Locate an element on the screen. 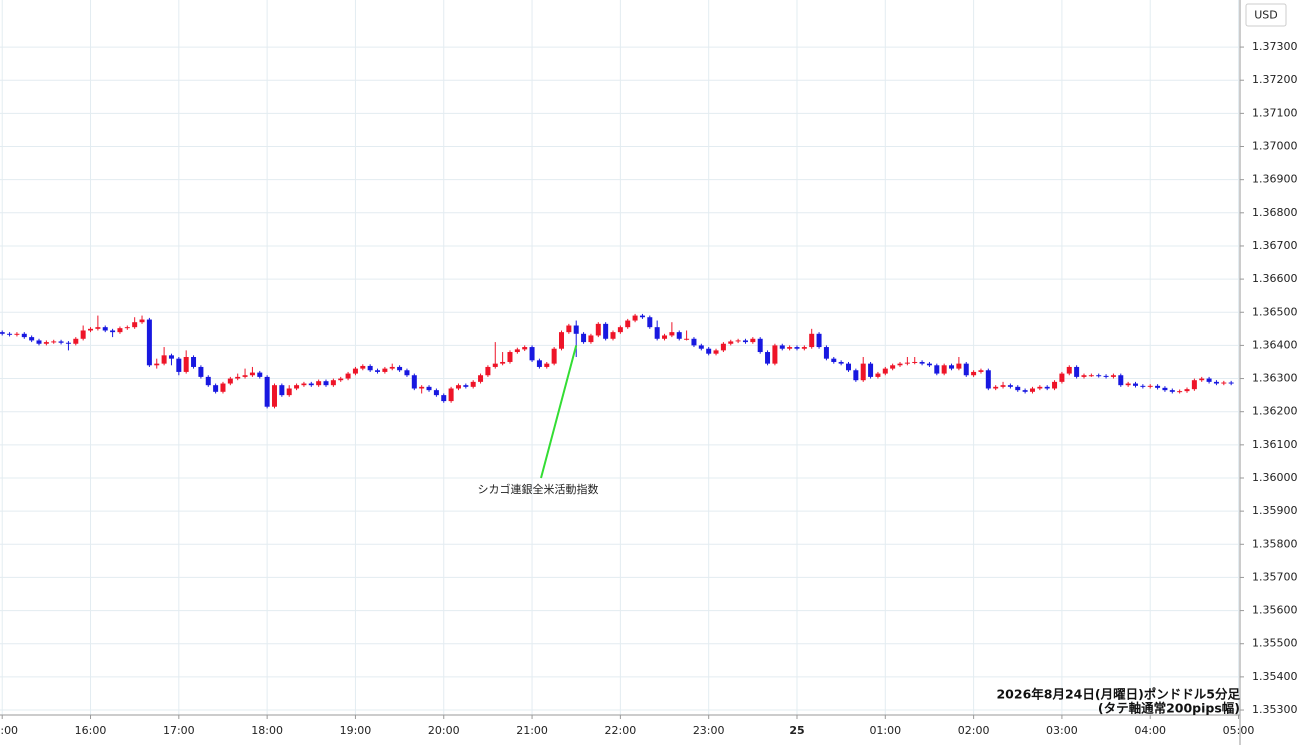 This screenshot has height=745, width=1300. x-tick-label: 17:00 is located at coordinates (179, 730).